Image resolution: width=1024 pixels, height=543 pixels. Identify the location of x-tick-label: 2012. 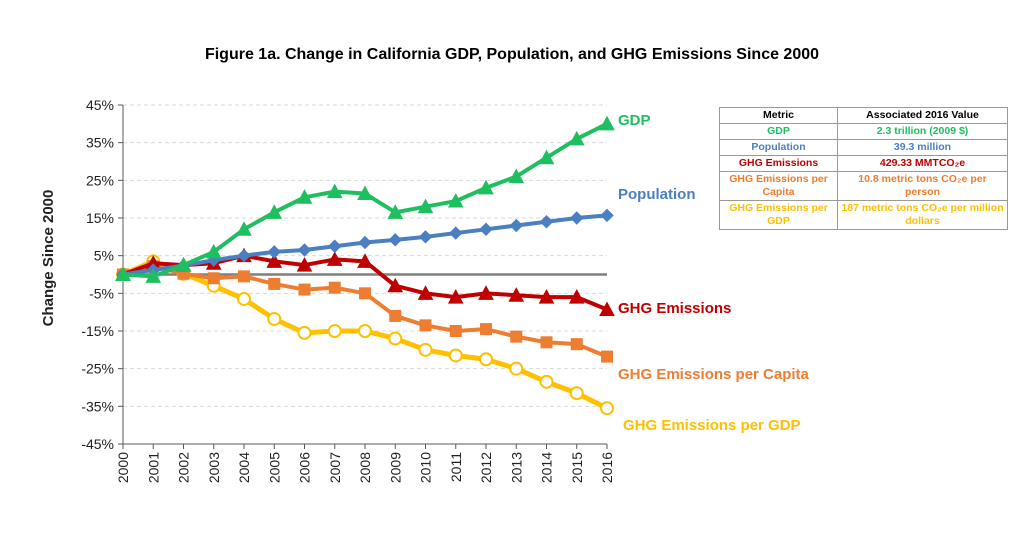
(486, 467).